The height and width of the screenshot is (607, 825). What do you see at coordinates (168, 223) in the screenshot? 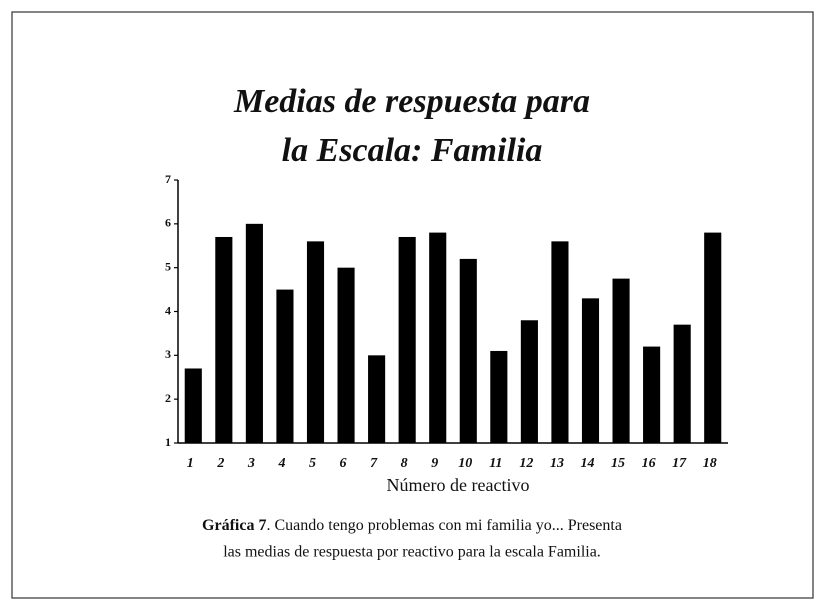
I see `y-tick-label: 6` at bounding box center [168, 223].